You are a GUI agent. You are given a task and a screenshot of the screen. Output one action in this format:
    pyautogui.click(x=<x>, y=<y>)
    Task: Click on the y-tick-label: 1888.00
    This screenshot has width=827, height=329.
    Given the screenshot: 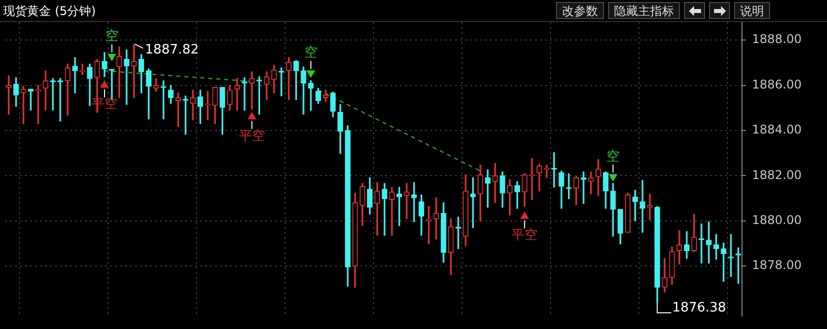 What is the action you would take?
    pyautogui.click(x=777, y=39)
    